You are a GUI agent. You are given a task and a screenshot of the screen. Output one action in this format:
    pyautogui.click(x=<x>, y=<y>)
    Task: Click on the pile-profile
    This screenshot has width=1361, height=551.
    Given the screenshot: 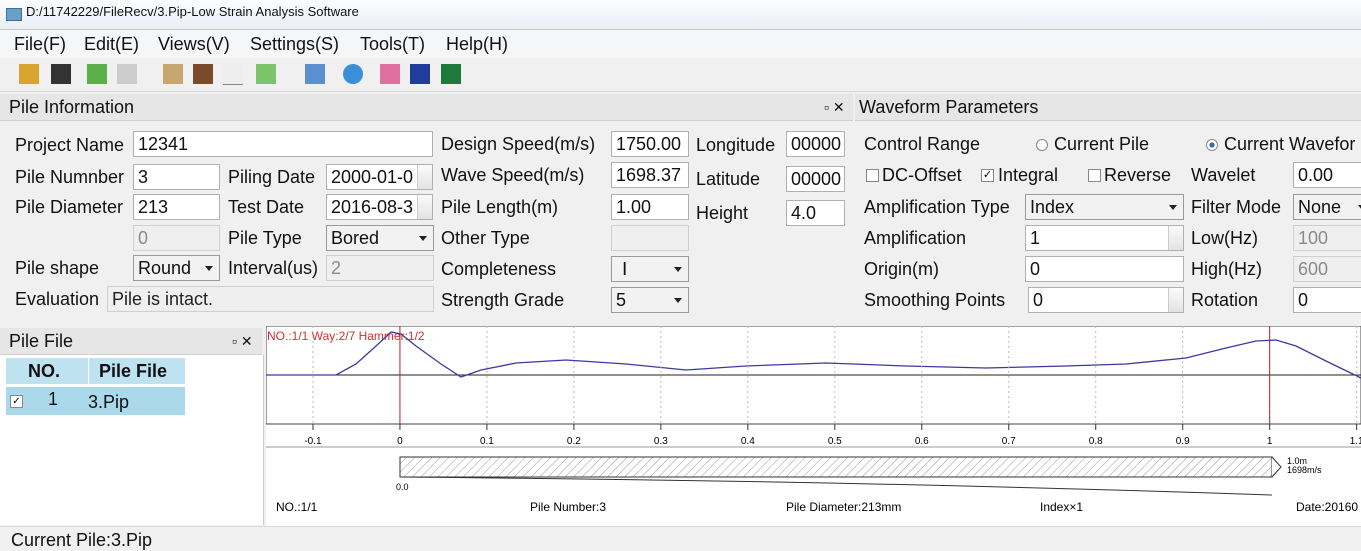 What is the action you would take?
    pyautogui.click(x=836, y=486)
    